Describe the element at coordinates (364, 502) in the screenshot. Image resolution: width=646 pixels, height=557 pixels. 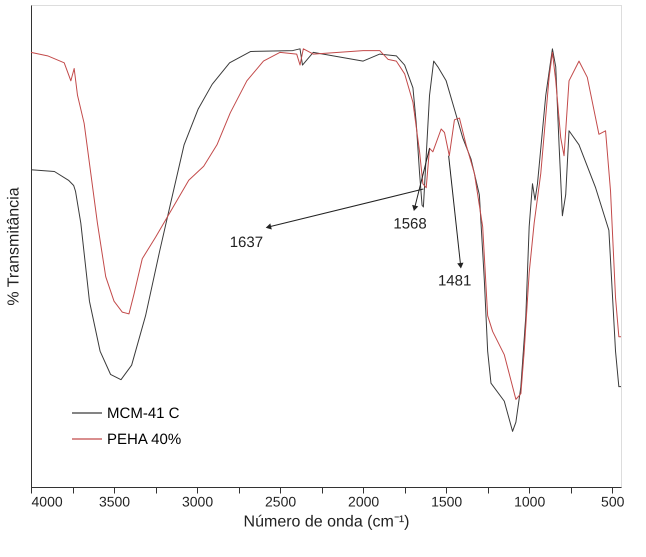
I see `x-tick-label: 2000` at that location.